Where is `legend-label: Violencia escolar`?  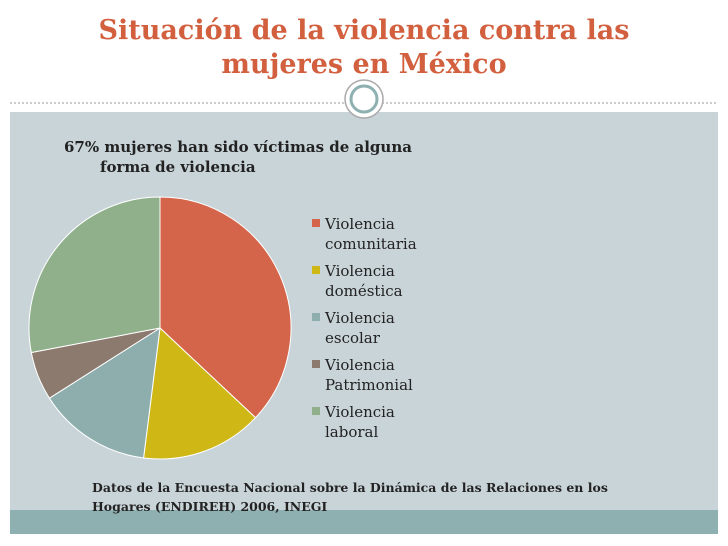
legend-label: Violencia escolar is located at coordinates (359, 328).